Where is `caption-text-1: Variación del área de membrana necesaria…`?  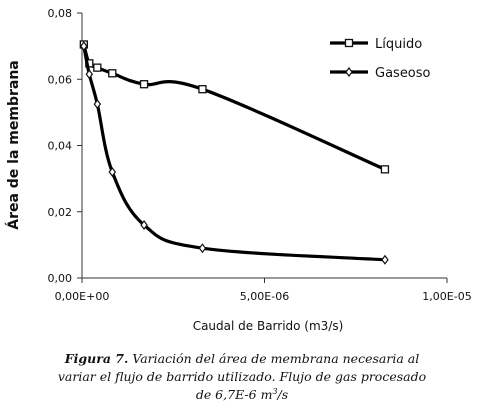 caption-text-1: Variación del área de membrana necesaria… is located at coordinates (274, 358).